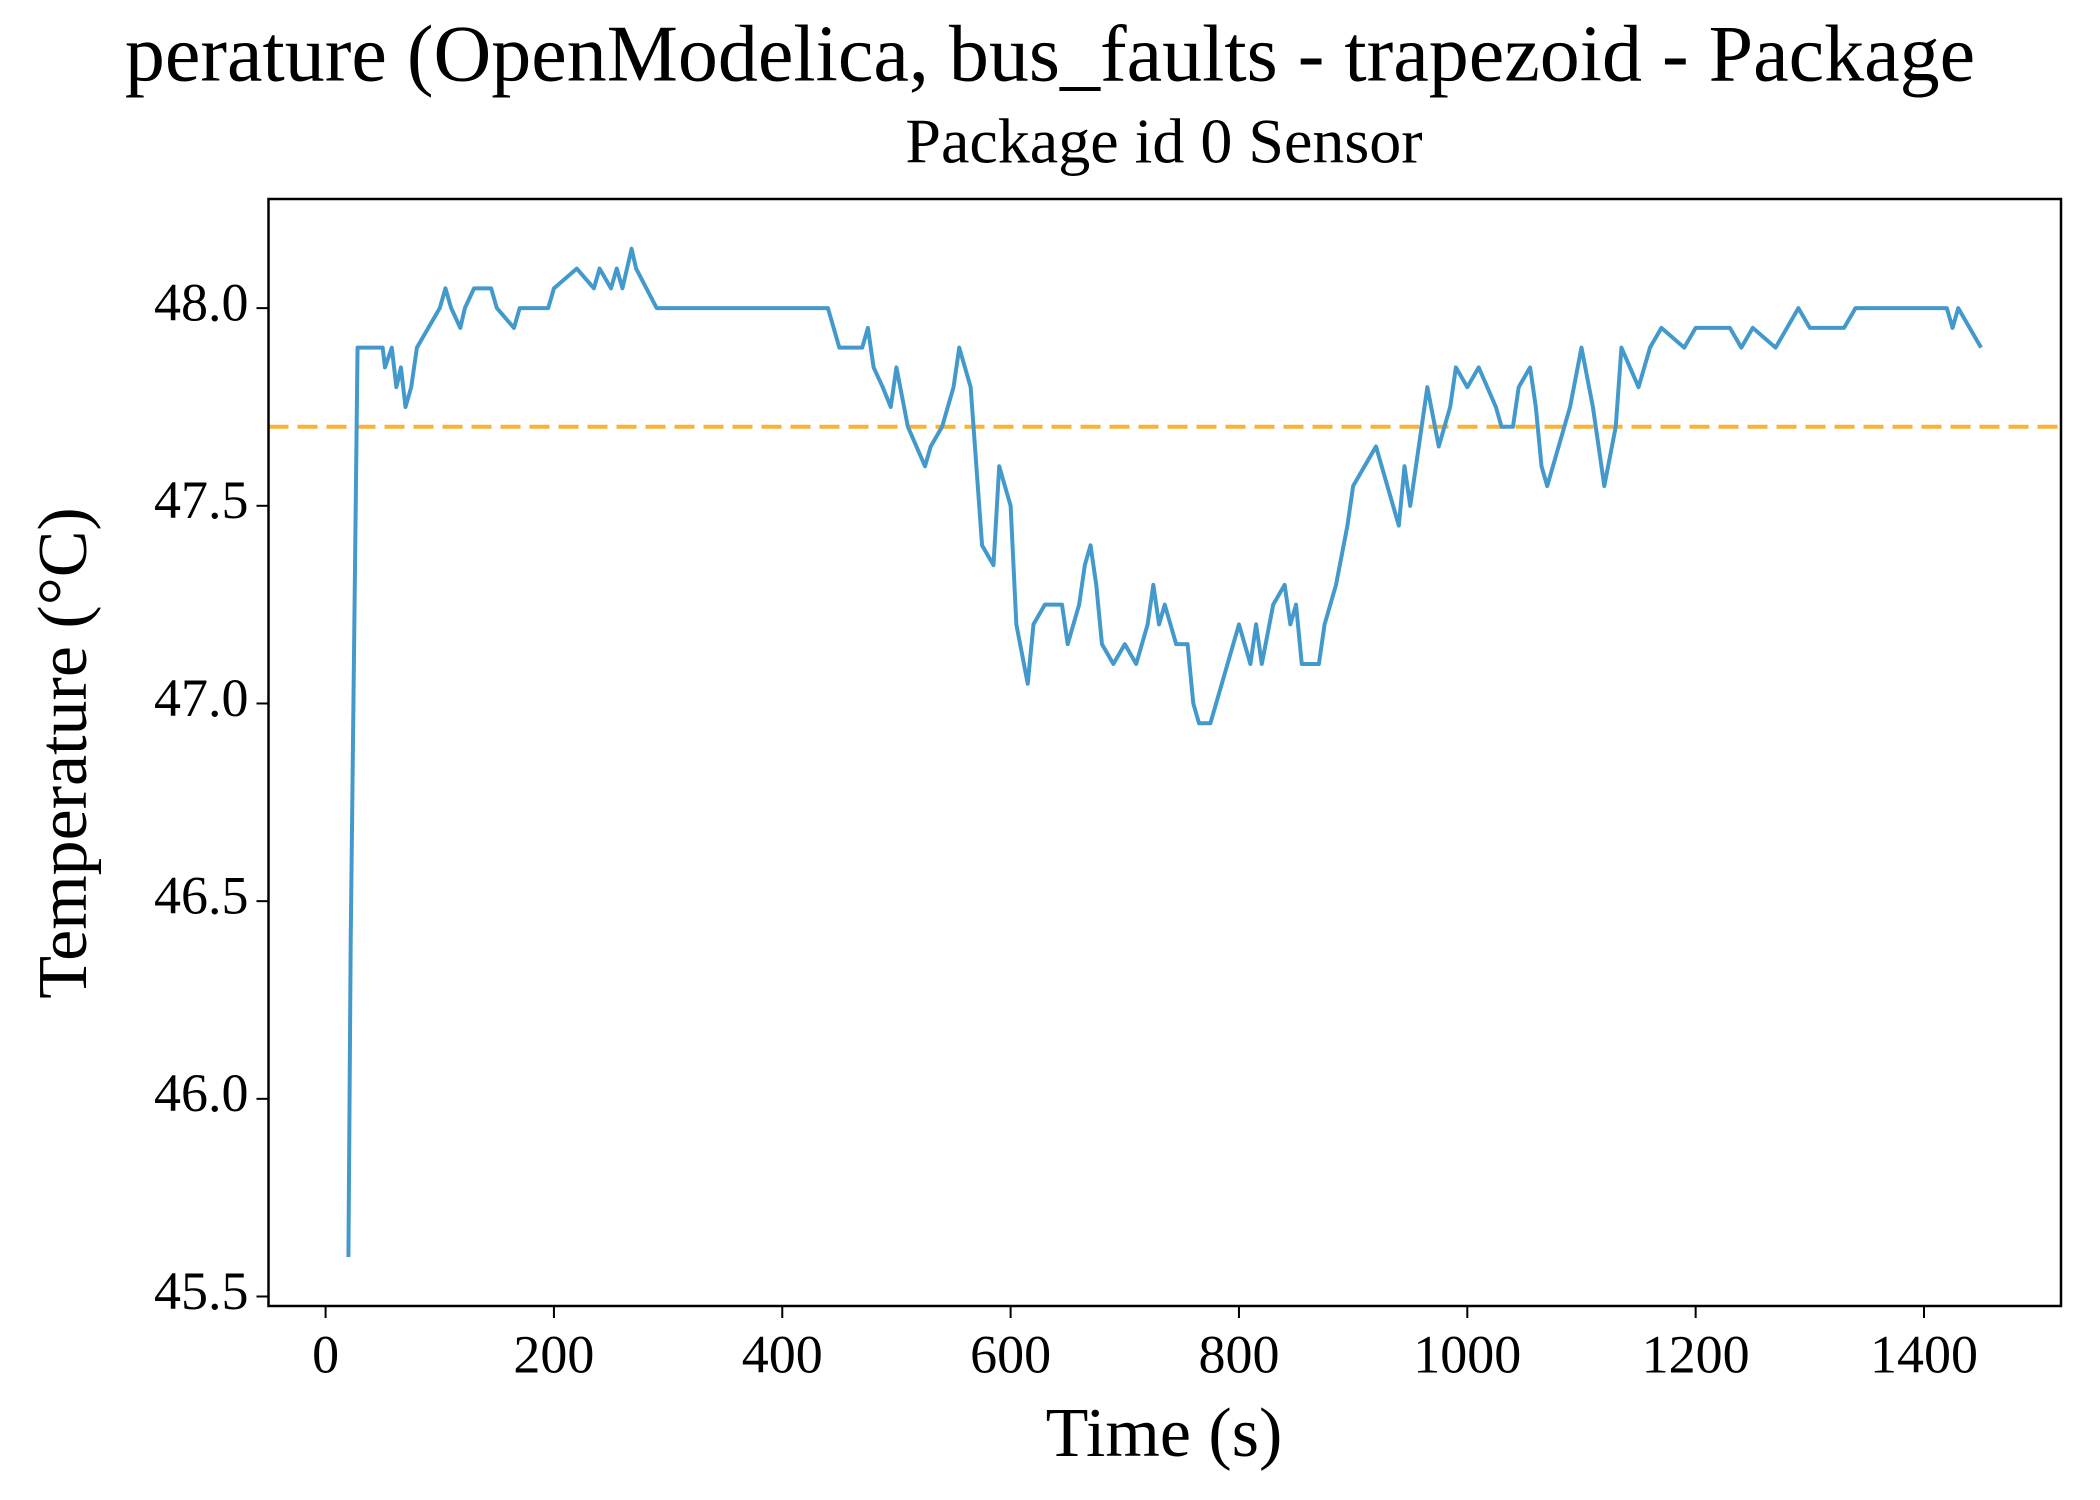 The width and height of the screenshot is (2100, 1500). I want to click on x-axis-label: Time (s), so click(1164, 1433).